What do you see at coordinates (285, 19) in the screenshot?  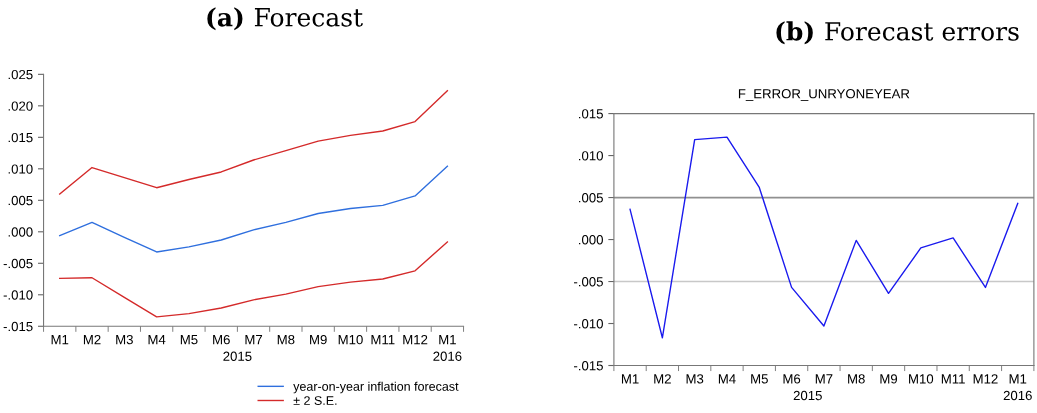 I see `chart-title: (a) Forecast` at bounding box center [285, 19].